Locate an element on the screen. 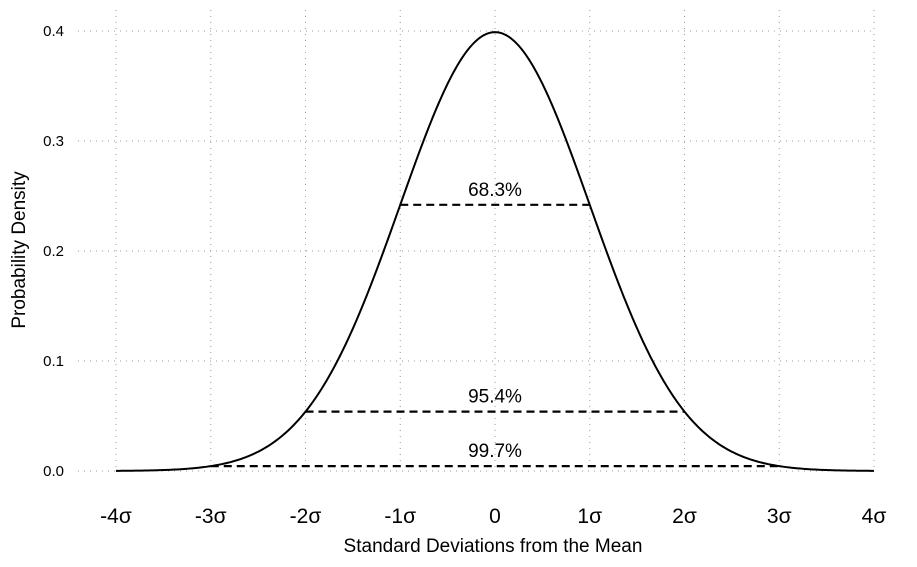 Image resolution: width=917 pixels, height=567 pixels. y-tick-label: 0.1 is located at coordinates (53, 361).